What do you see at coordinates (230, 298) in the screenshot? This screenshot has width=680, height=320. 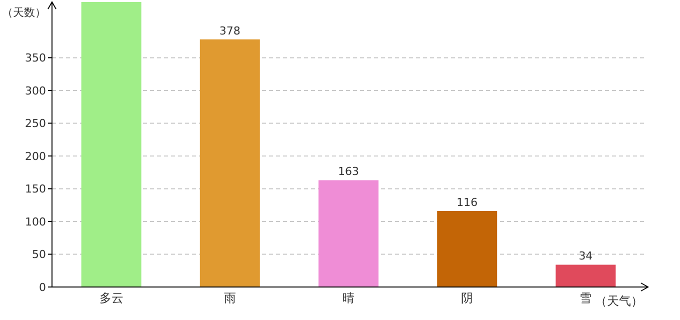 I see `x-tick-label: 雨` at bounding box center [230, 298].